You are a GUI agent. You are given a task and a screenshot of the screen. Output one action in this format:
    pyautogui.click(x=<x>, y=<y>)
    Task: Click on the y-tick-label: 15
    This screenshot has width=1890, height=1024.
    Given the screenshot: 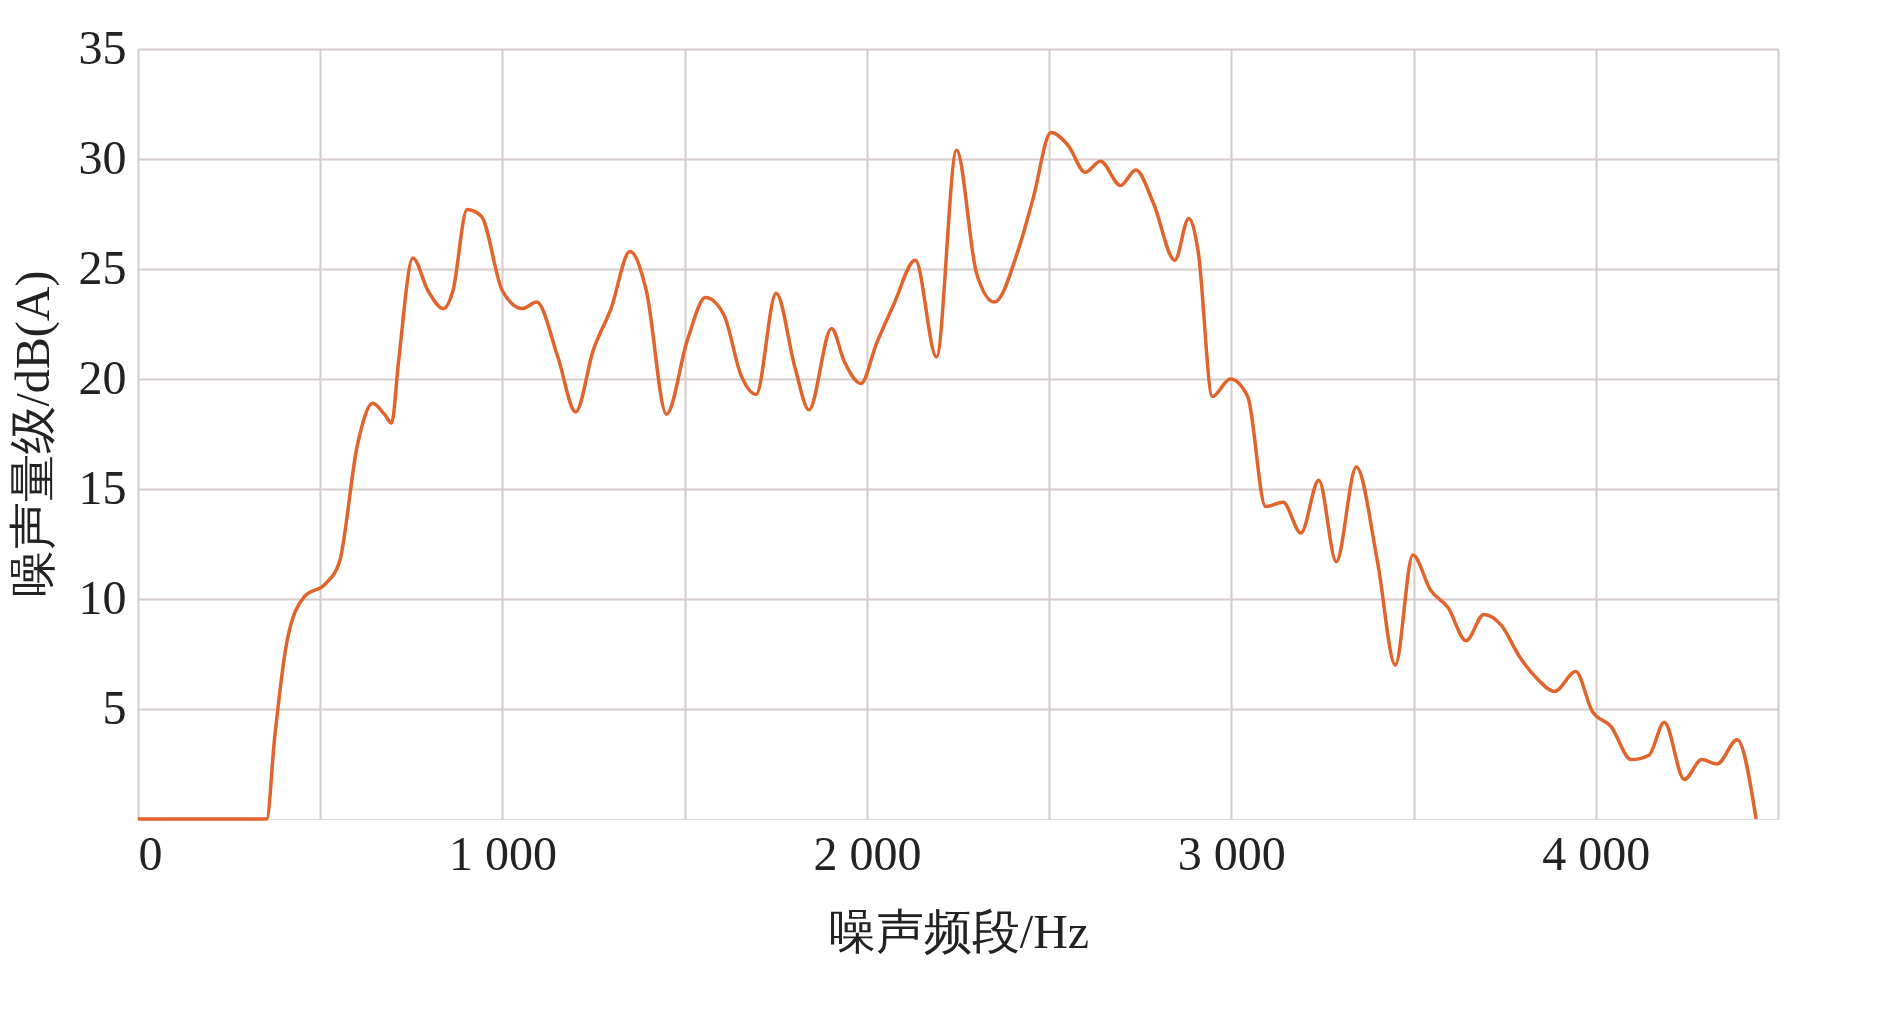 What is the action you would take?
    pyautogui.click(x=102, y=487)
    